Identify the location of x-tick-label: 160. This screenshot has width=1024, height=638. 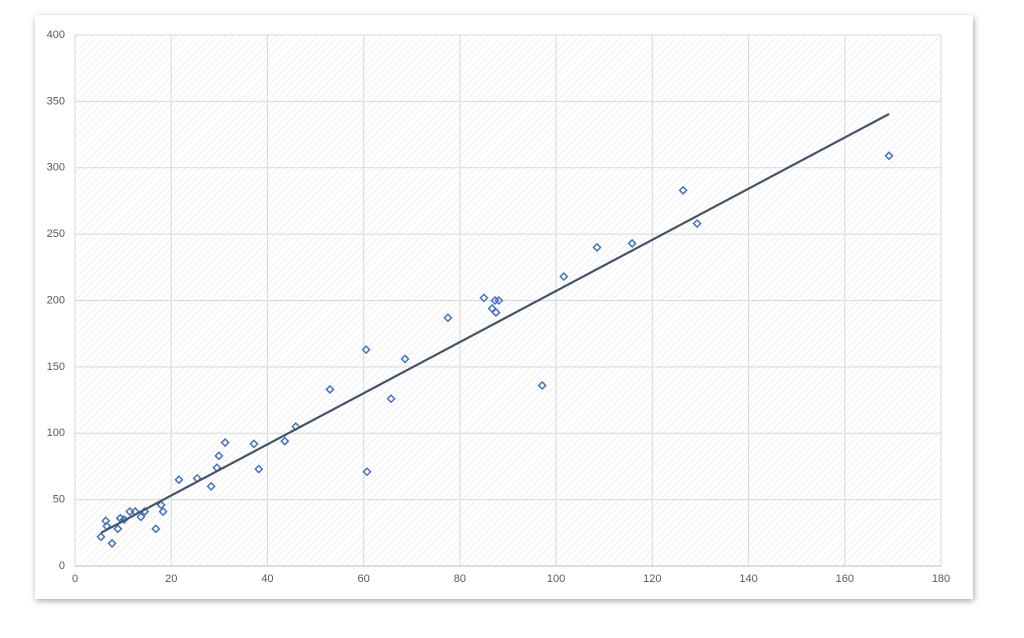
(845, 579).